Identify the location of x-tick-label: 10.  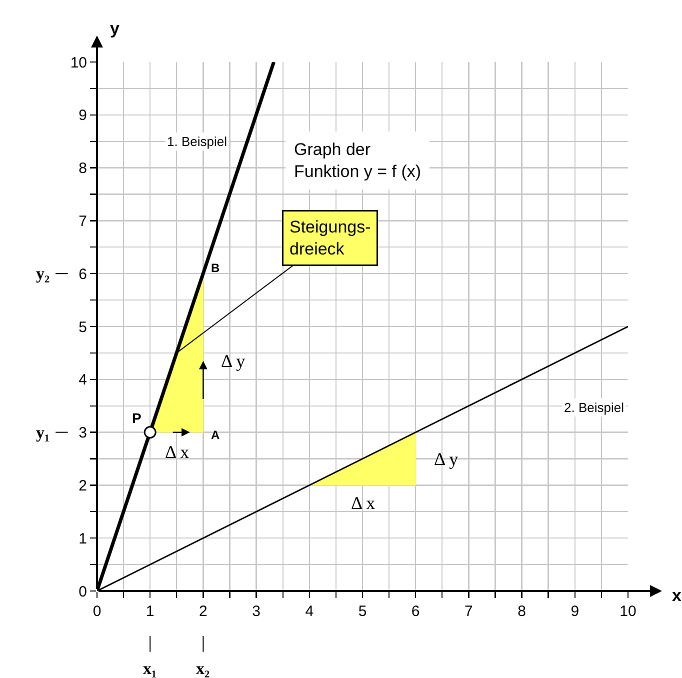
(628, 611).